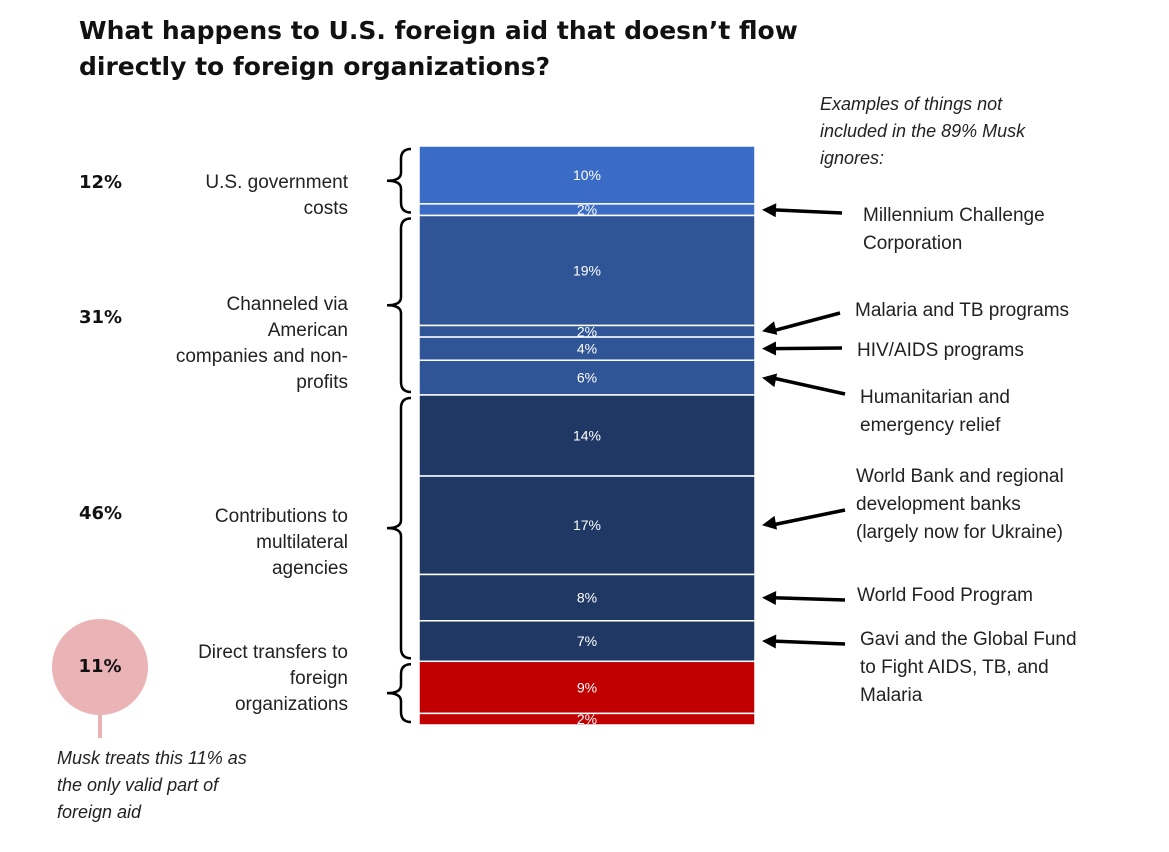 The height and width of the screenshot is (852, 1169). Describe the element at coordinates (912, 243) in the screenshot. I see `annotation-label-1-line-2: Corporation` at that location.